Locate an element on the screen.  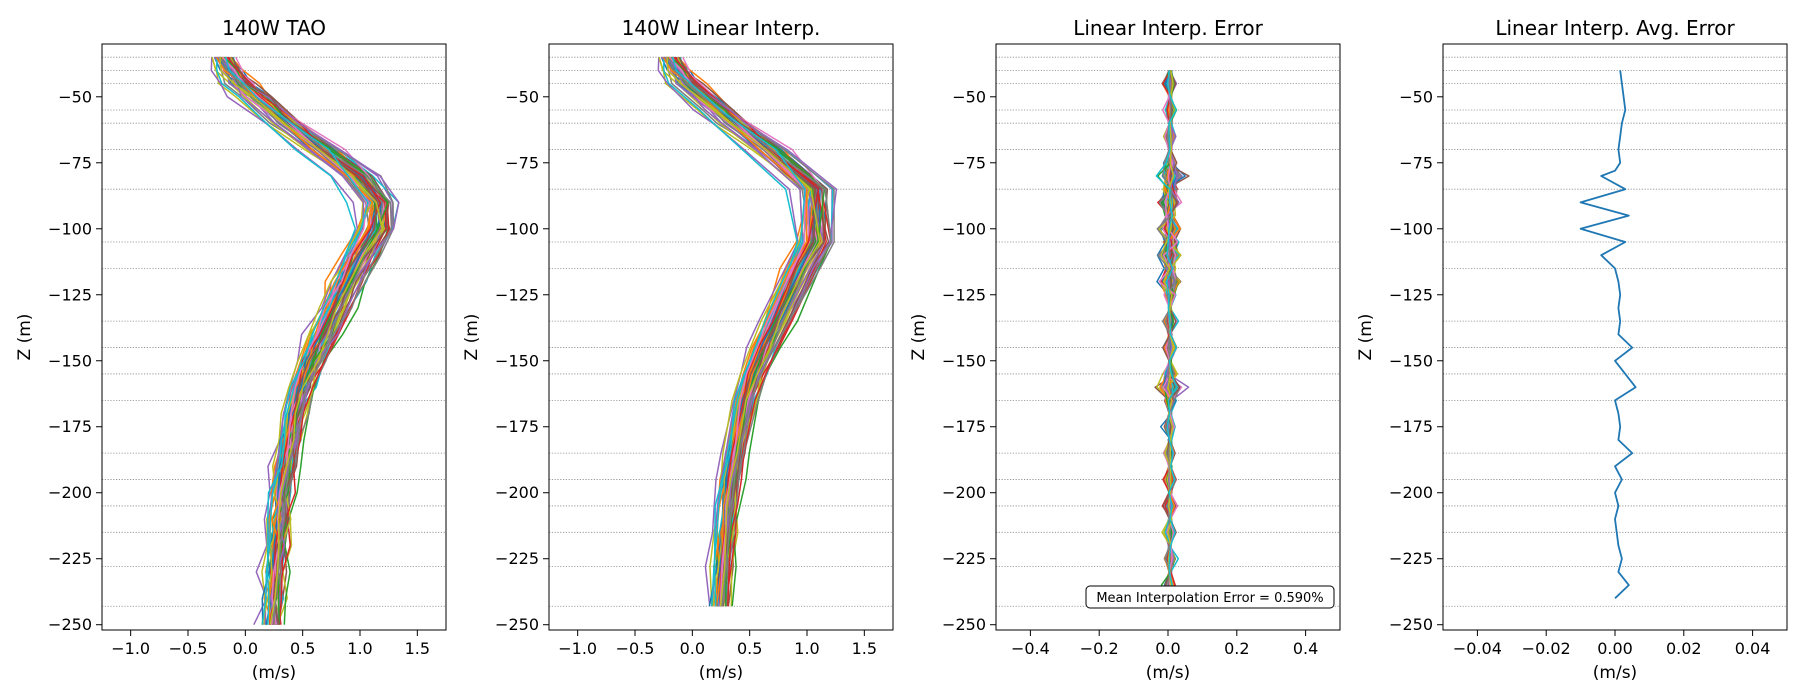
annotation-box is located at coordinates (1210, 597).